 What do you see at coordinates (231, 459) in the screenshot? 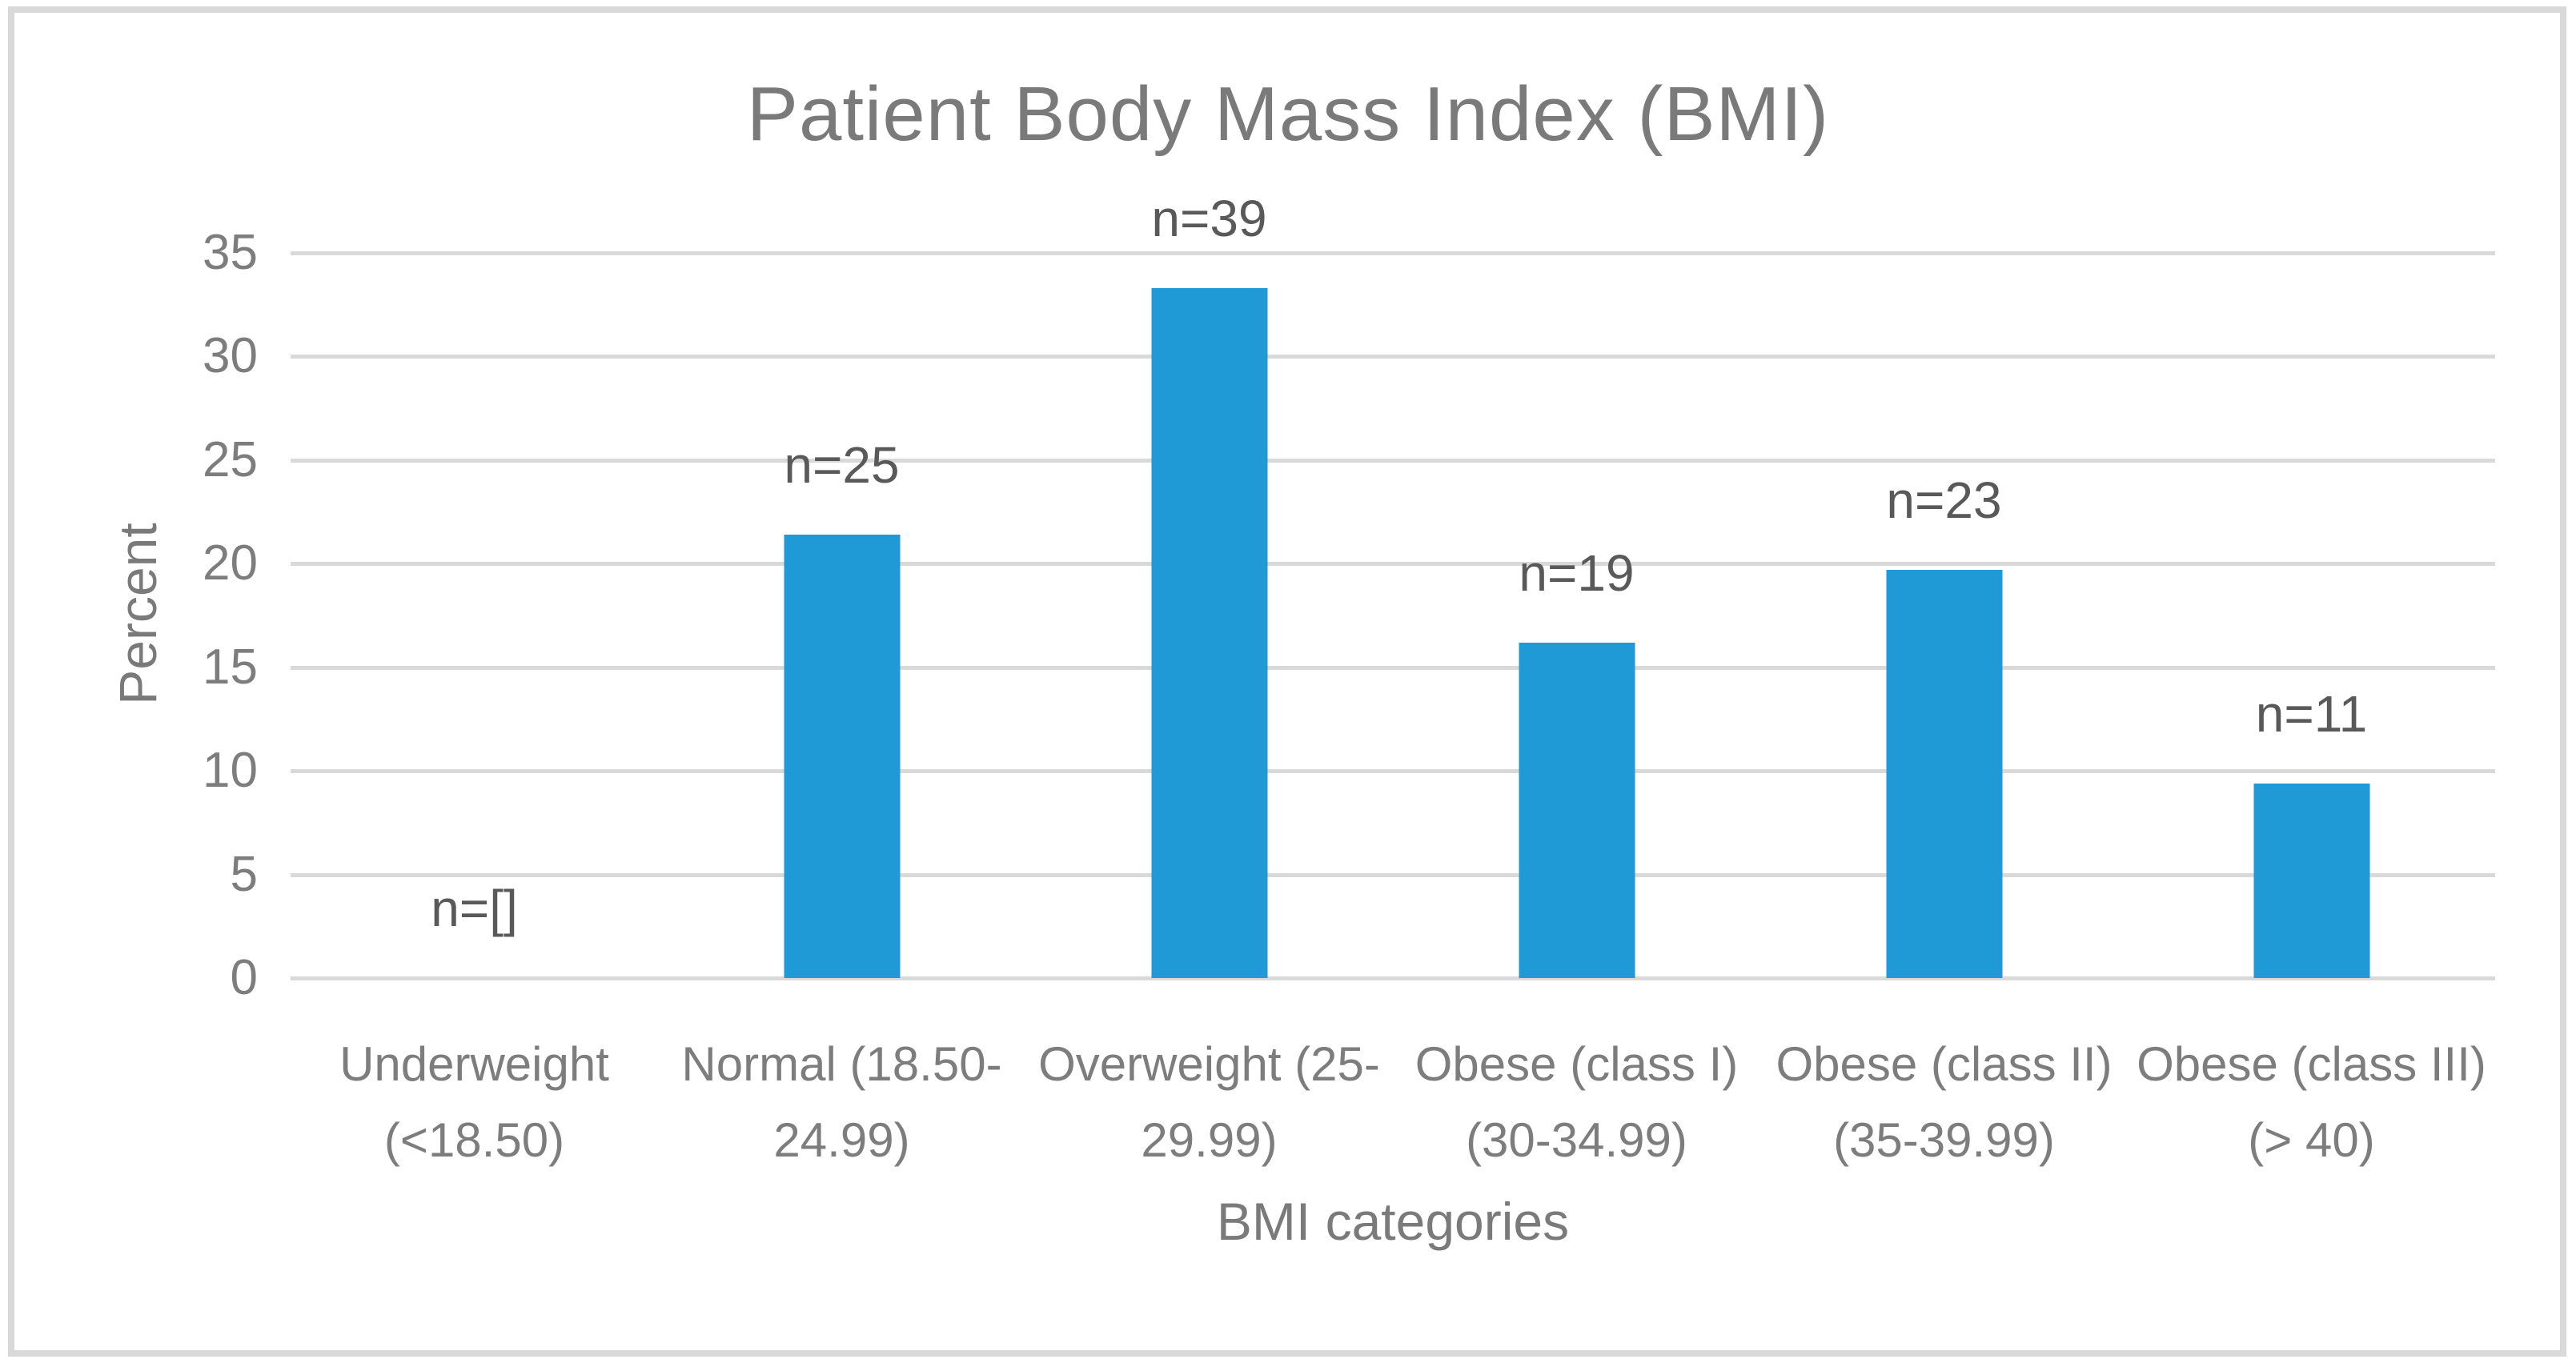
I see `y-tick-label: 25` at bounding box center [231, 459].